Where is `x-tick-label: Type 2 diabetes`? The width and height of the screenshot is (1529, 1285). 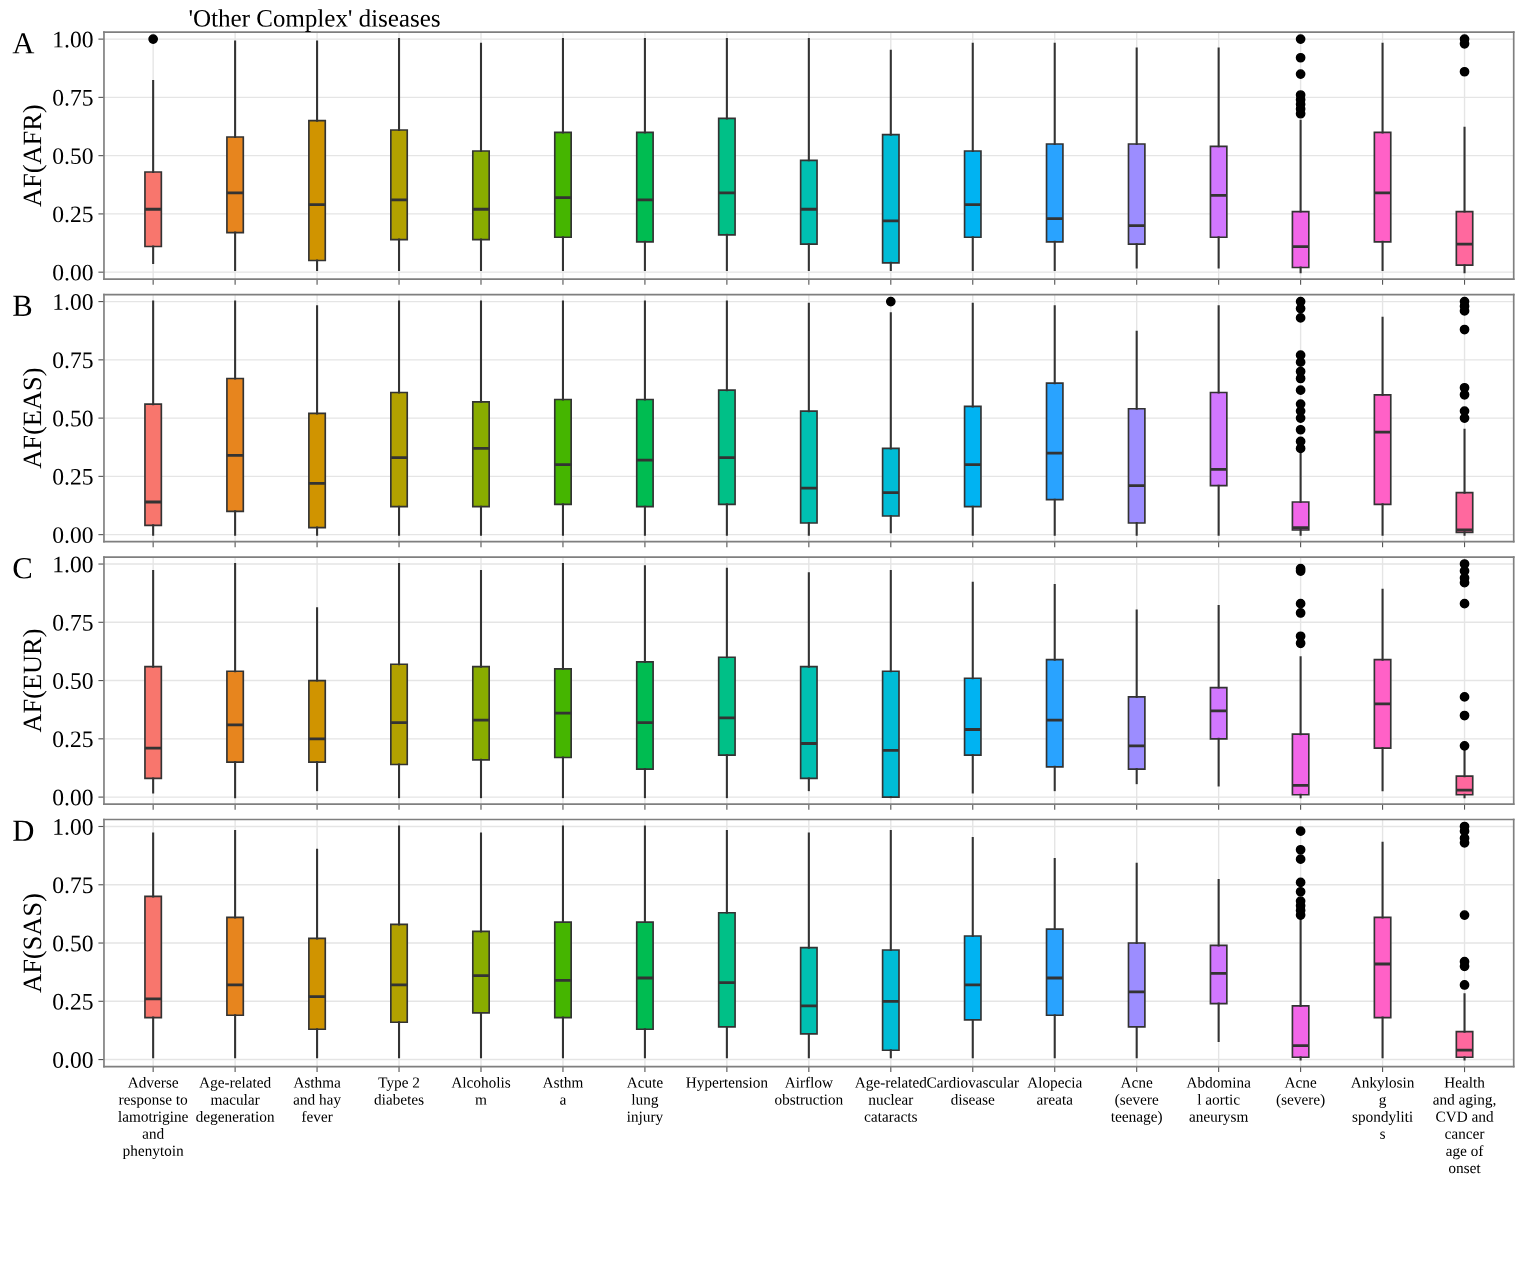
x-tick-label: Type 2 diabetes is located at coordinates (399, 1091).